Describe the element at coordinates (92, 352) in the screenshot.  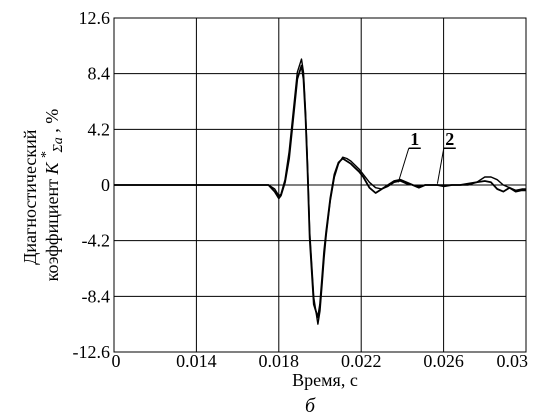
I see `y-tick-label: -12.6` at that location.